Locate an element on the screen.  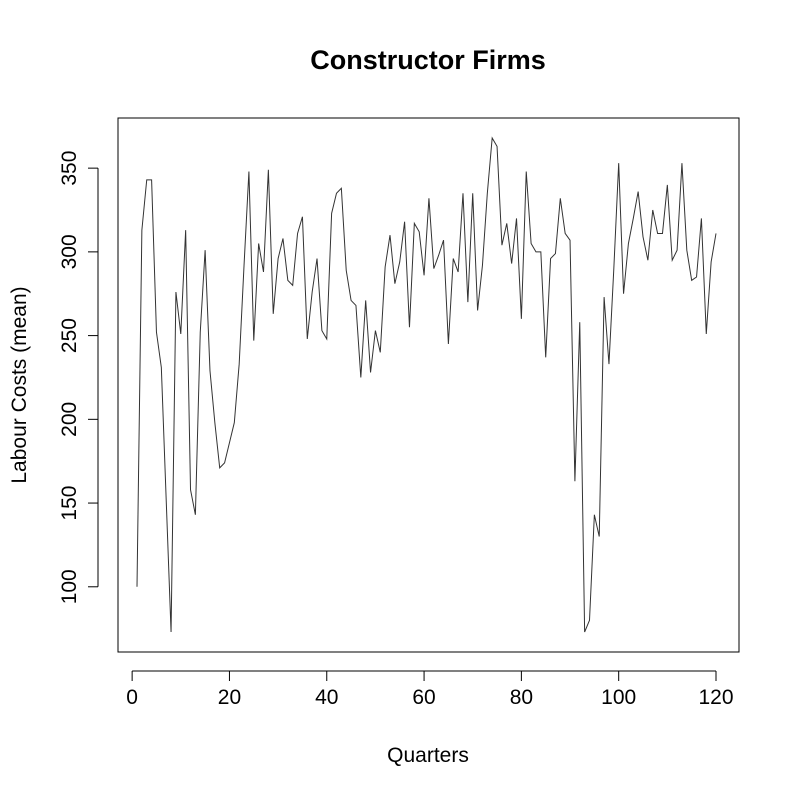
x-tick-label: 60 is located at coordinates (423, 697).